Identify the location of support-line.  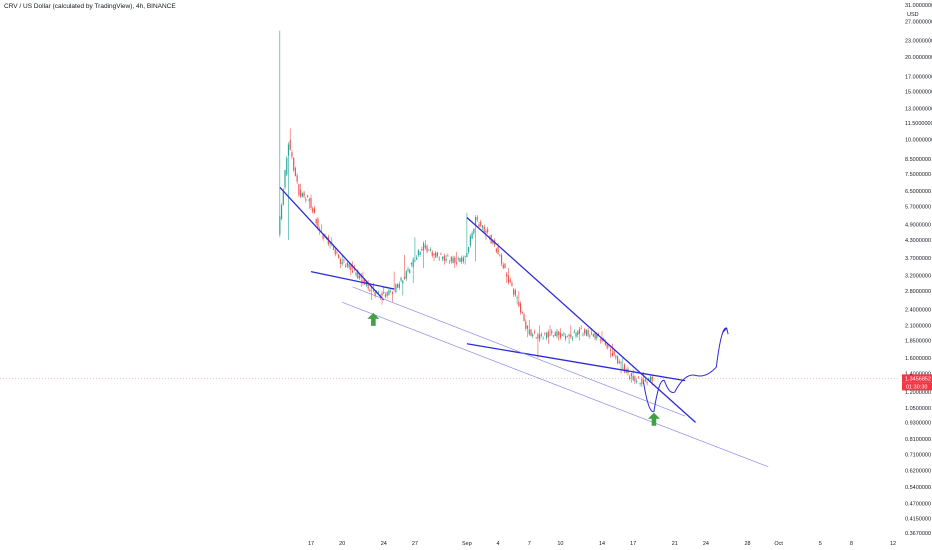
(576, 362).